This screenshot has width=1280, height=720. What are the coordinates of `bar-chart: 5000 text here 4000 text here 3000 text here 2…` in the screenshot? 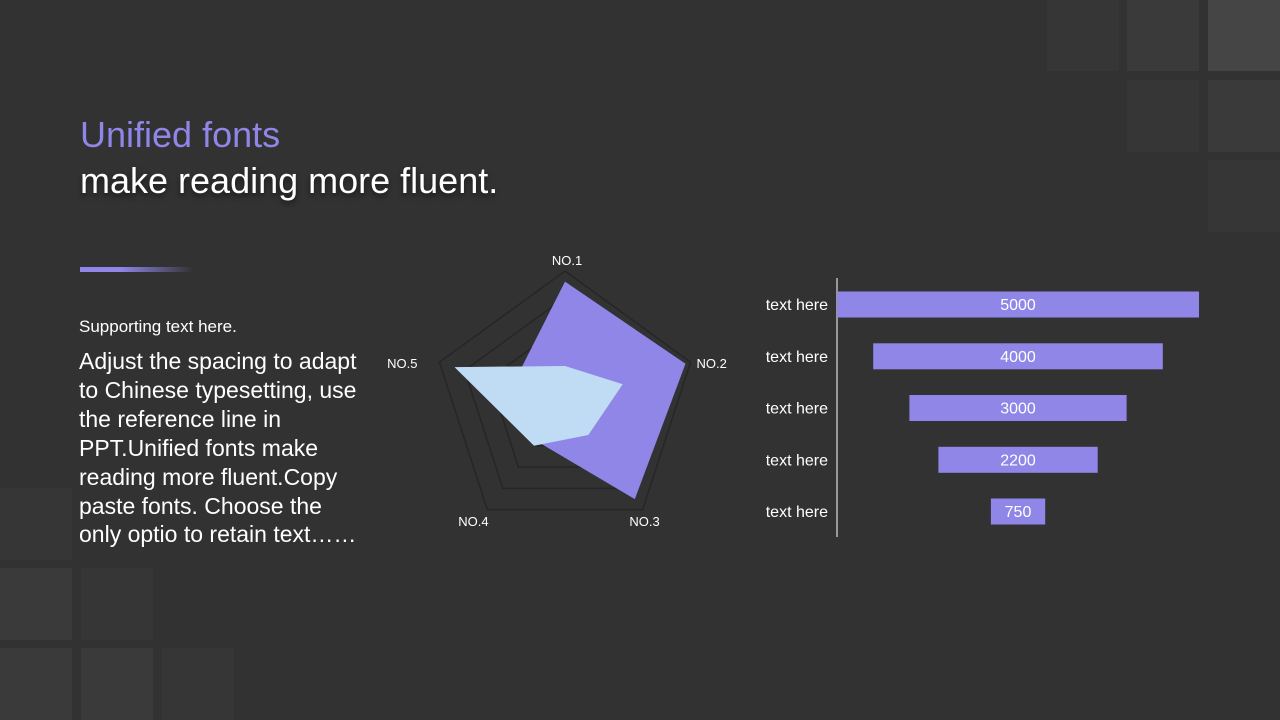 It's located at (982, 407).